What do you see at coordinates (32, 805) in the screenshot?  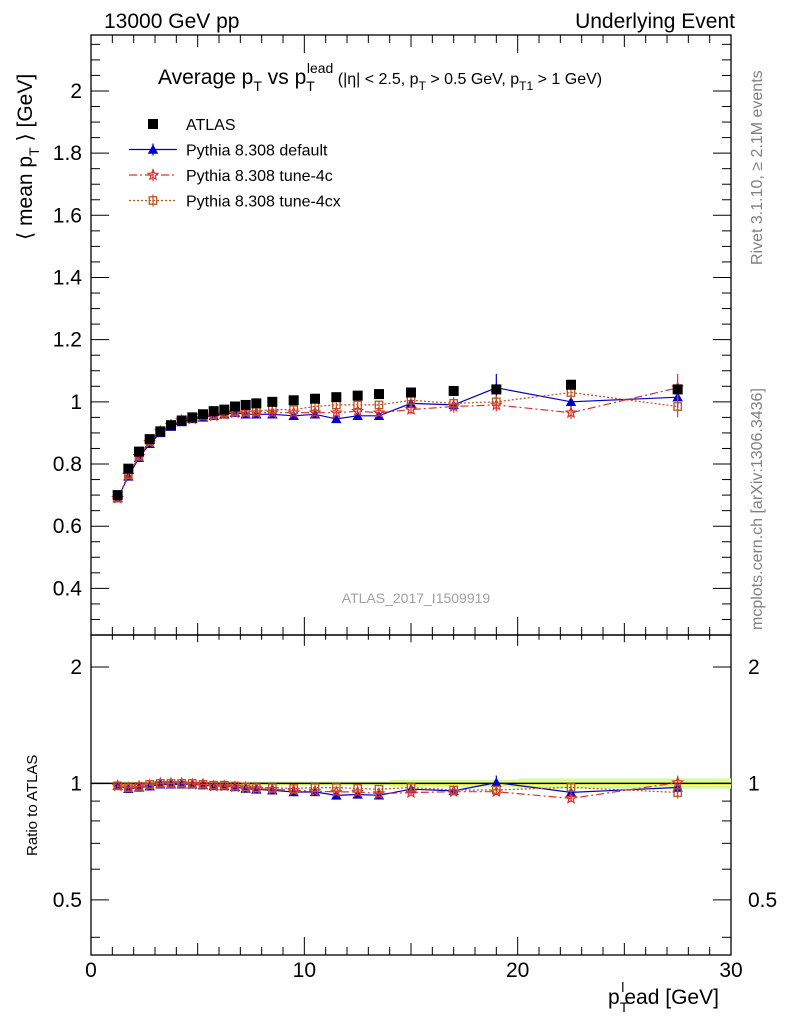 I see `ratio-axis-label: Ratio to ATLAS` at bounding box center [32, 805].